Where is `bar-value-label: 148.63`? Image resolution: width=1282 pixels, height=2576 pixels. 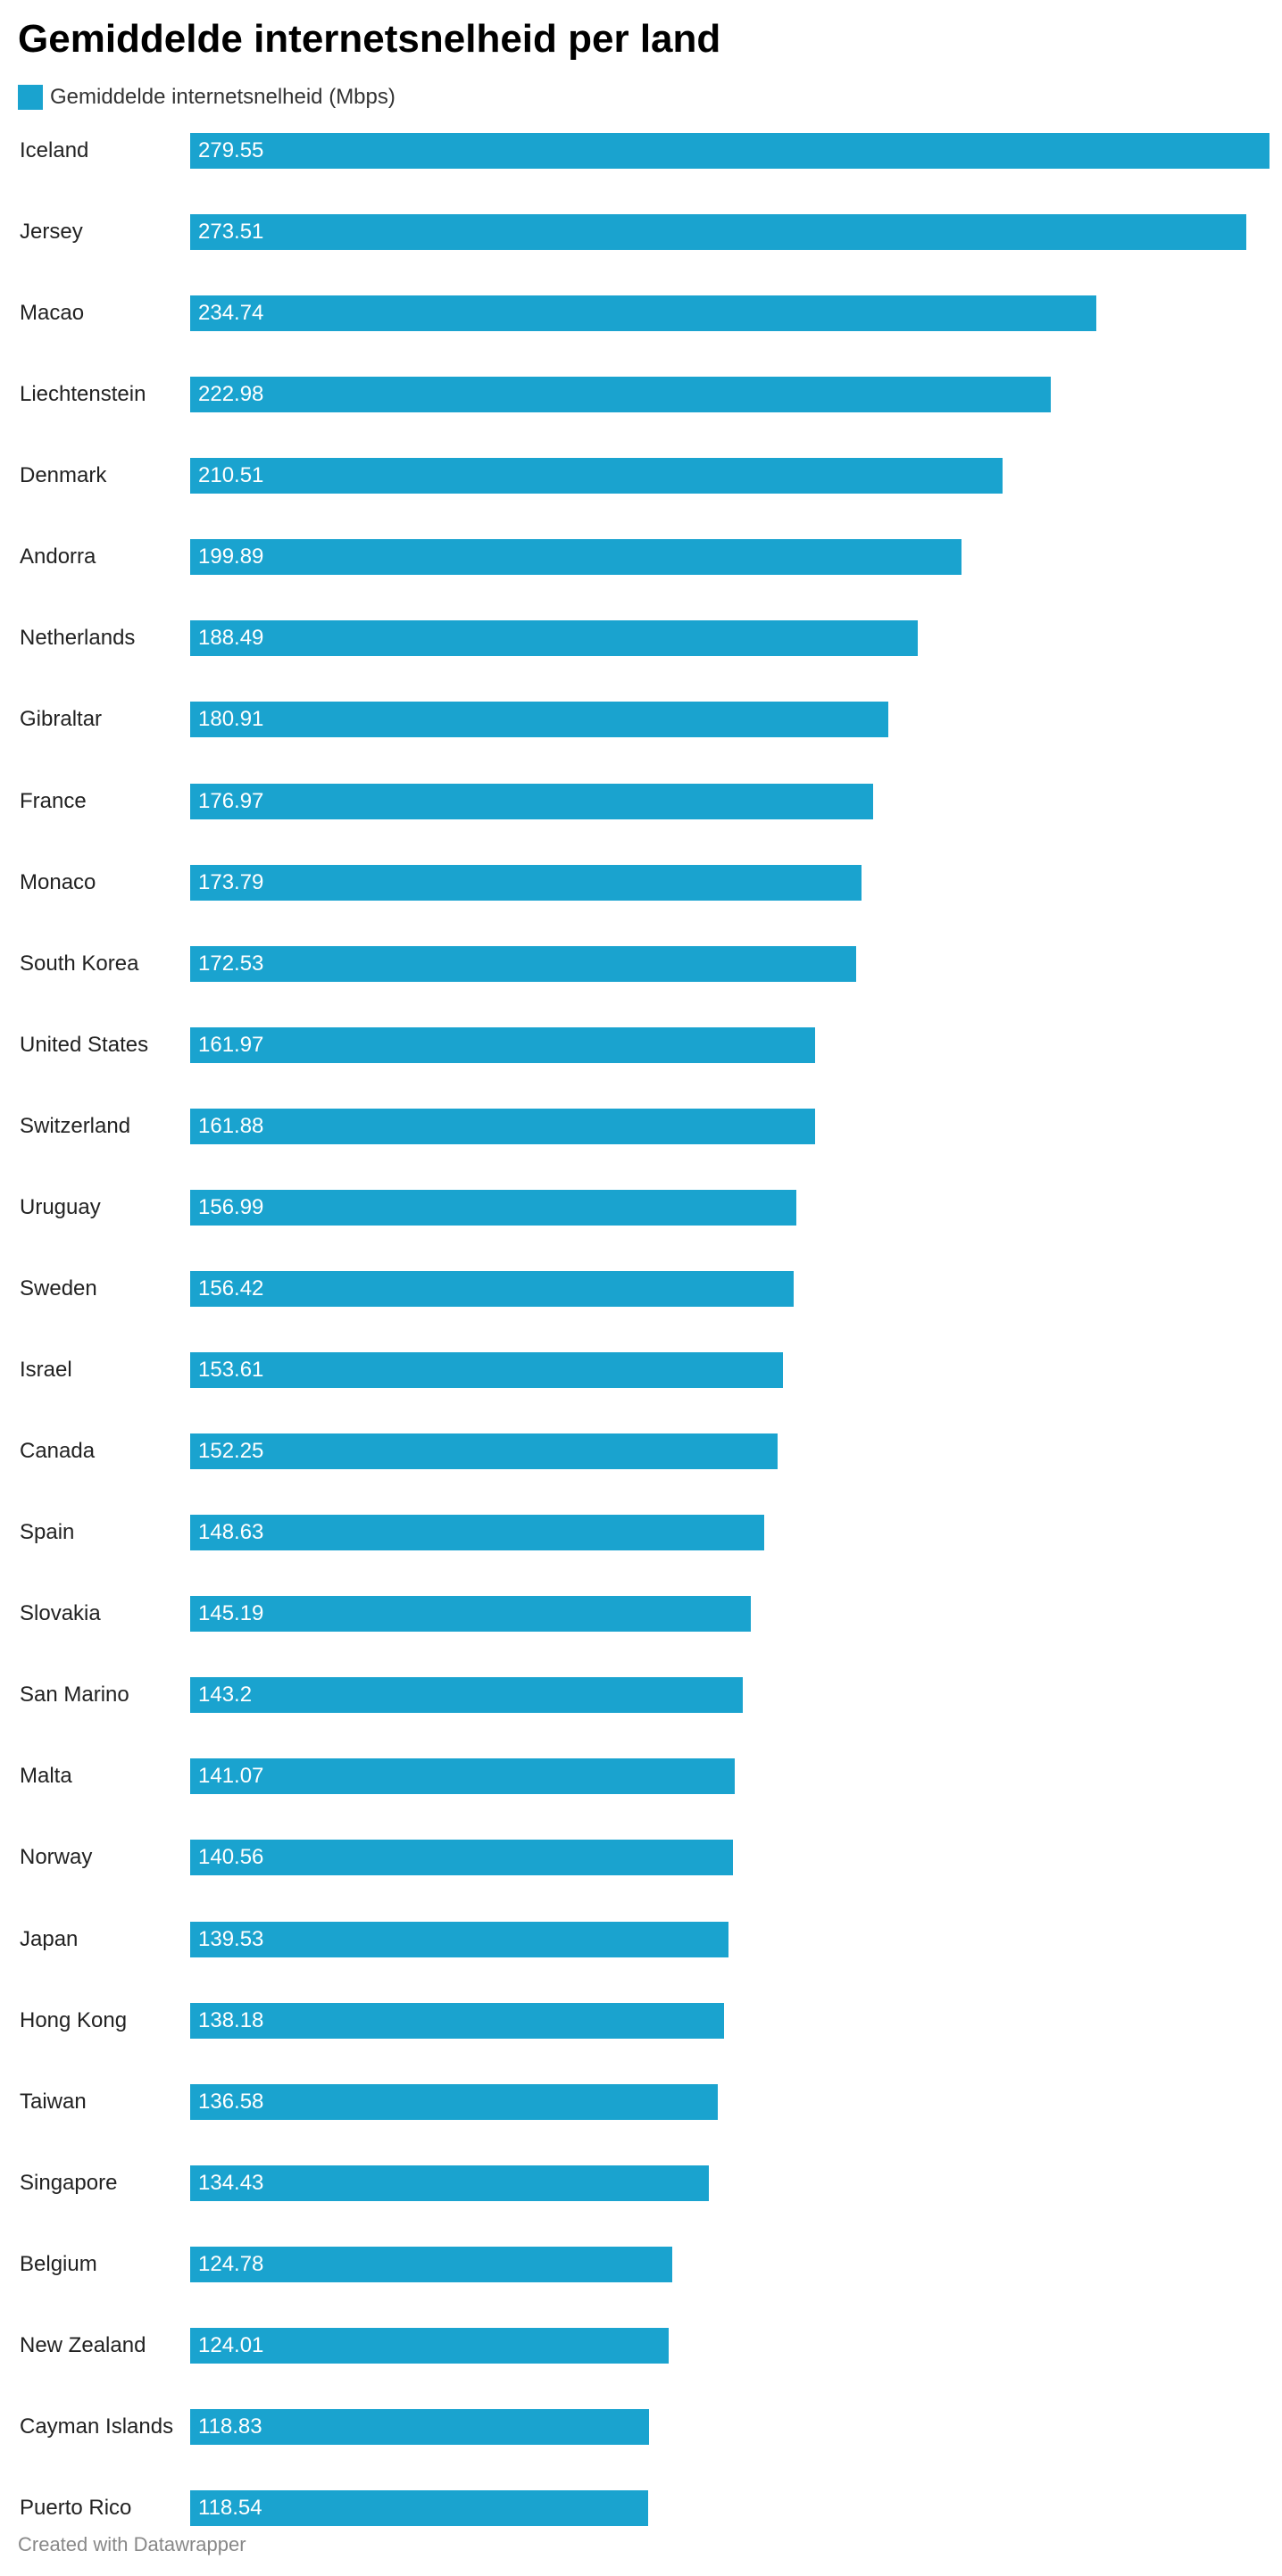 bar-value-label: 148.63 is located at coordinates (231, 1532).